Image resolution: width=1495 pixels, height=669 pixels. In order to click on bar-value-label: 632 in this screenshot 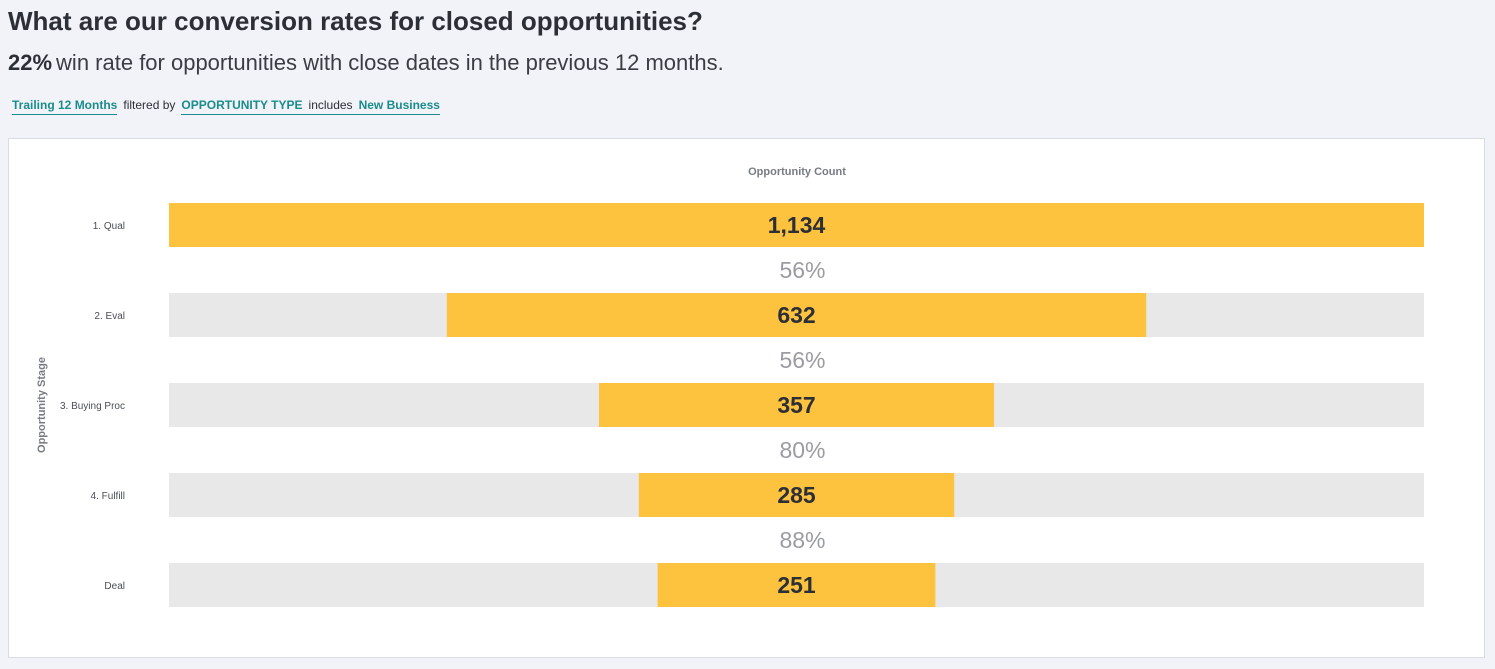, I will do `click(796, 315)`.